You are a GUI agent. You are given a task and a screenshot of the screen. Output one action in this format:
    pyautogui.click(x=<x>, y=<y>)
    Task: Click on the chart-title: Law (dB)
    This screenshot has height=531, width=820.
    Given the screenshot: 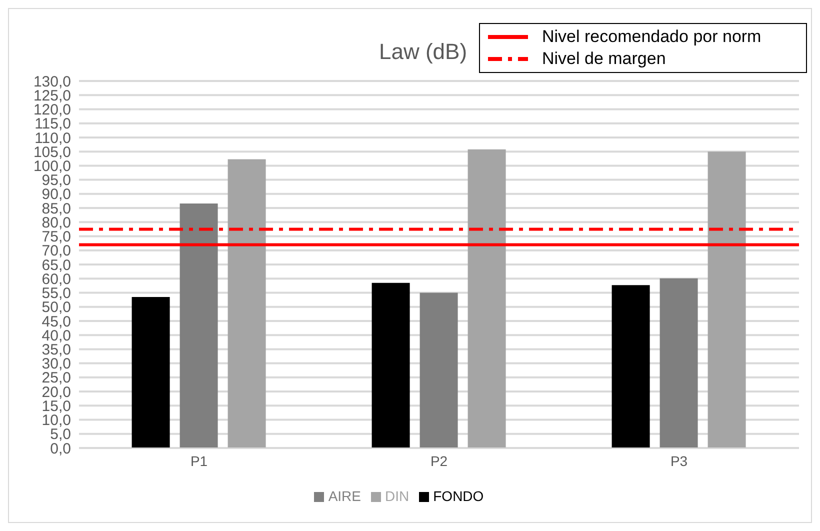 What is the action you would take?
    pyautogui.click(x=423, y=52)
    